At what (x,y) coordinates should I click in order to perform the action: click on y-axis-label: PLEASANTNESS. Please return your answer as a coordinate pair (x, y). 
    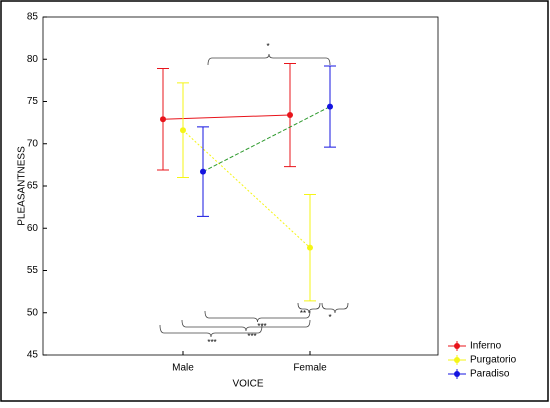
    Looking at the image, I should click on (22, 186).